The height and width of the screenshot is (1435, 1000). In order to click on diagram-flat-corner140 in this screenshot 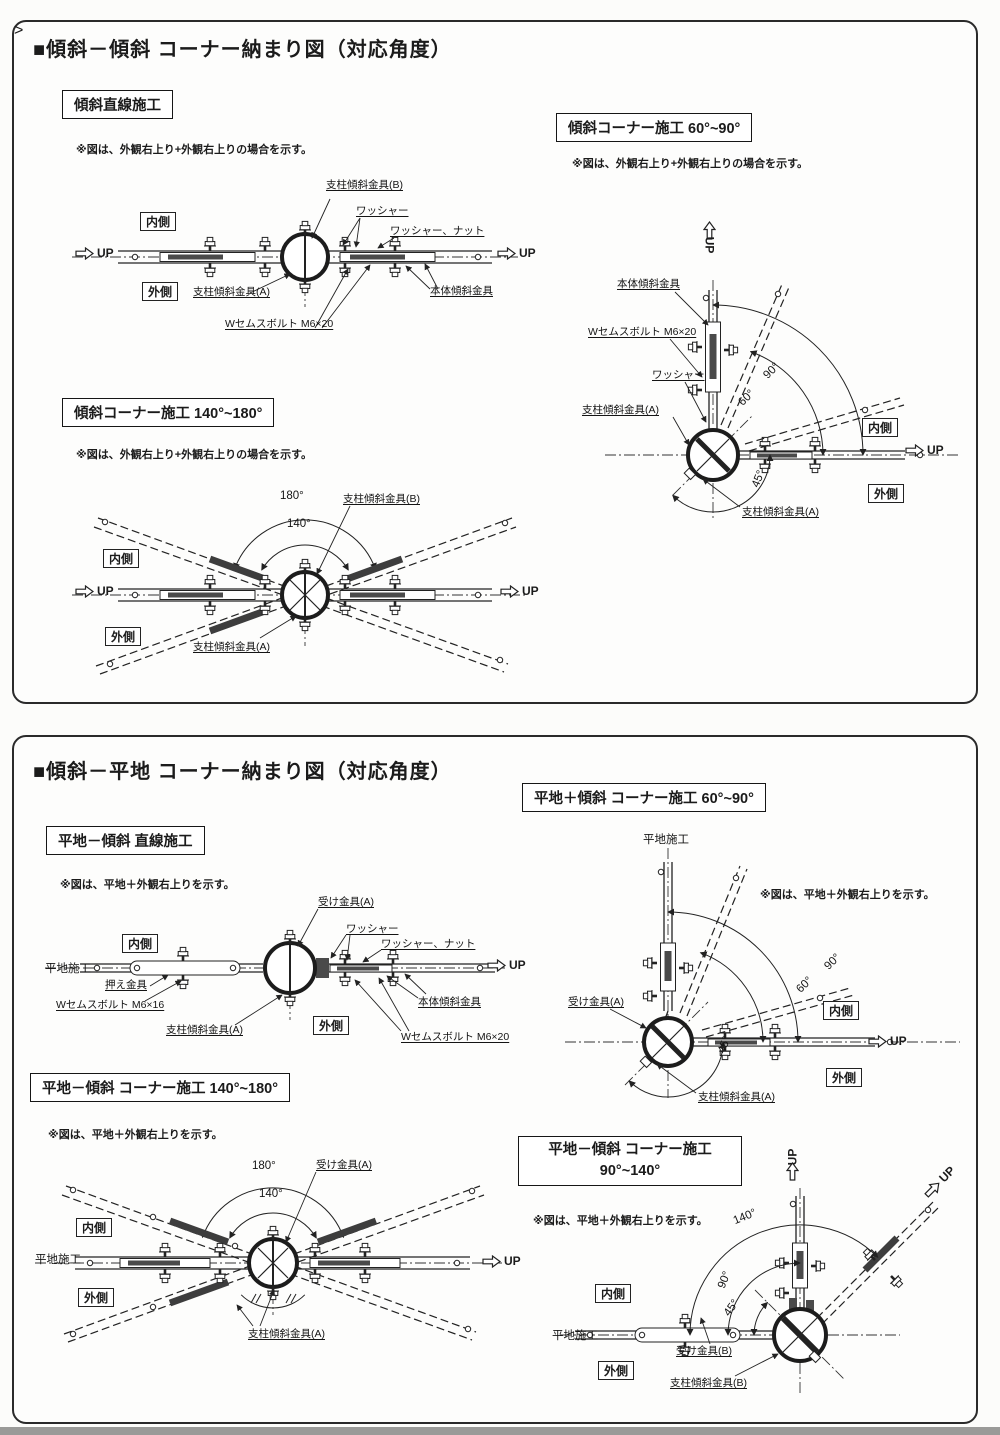, I will do `click(269, 1257)`.